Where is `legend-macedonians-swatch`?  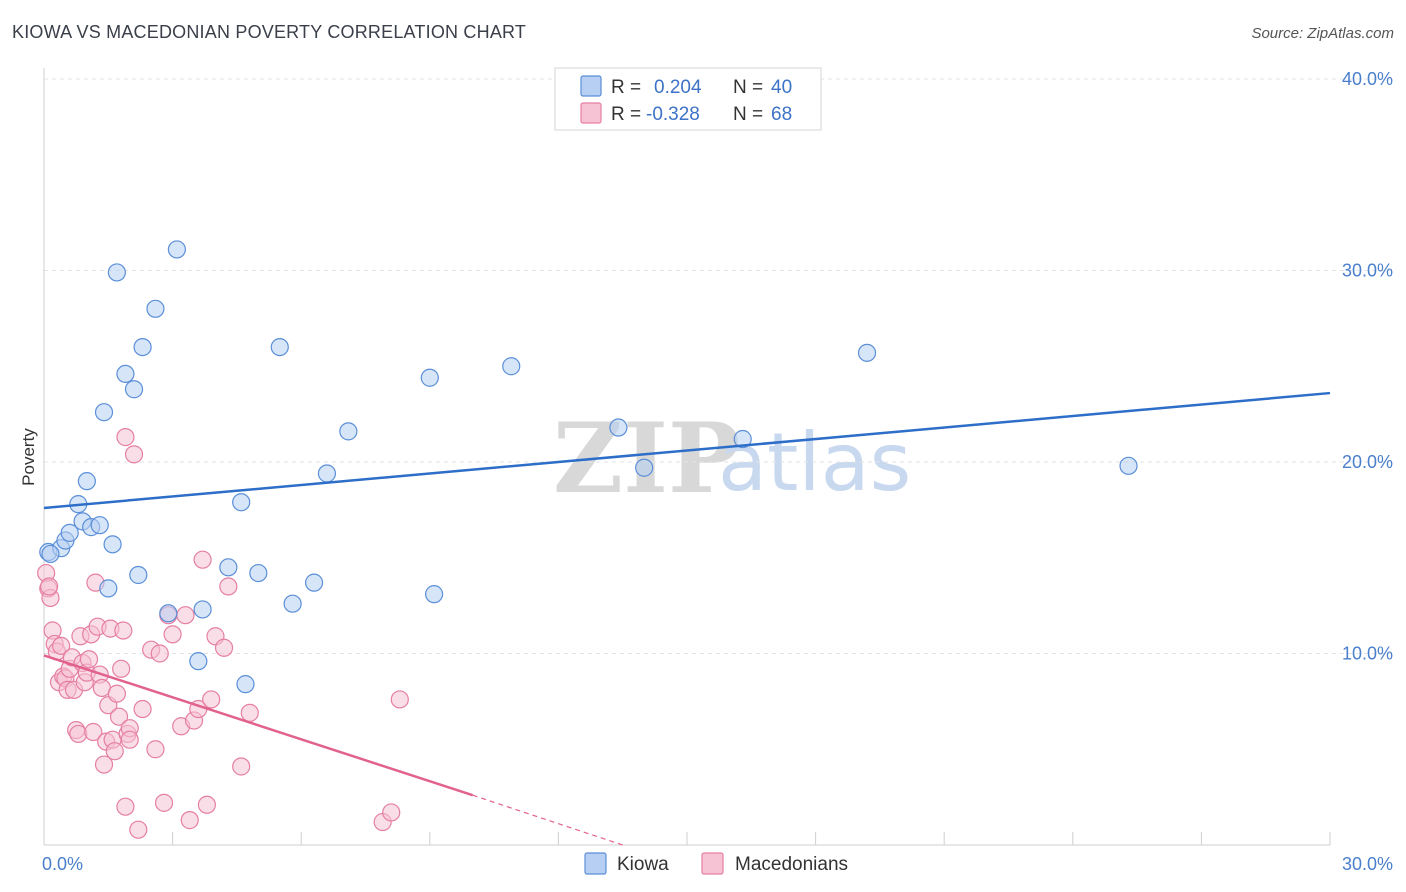 legend-macedonians-swatch is located at coordinates (591, 113).